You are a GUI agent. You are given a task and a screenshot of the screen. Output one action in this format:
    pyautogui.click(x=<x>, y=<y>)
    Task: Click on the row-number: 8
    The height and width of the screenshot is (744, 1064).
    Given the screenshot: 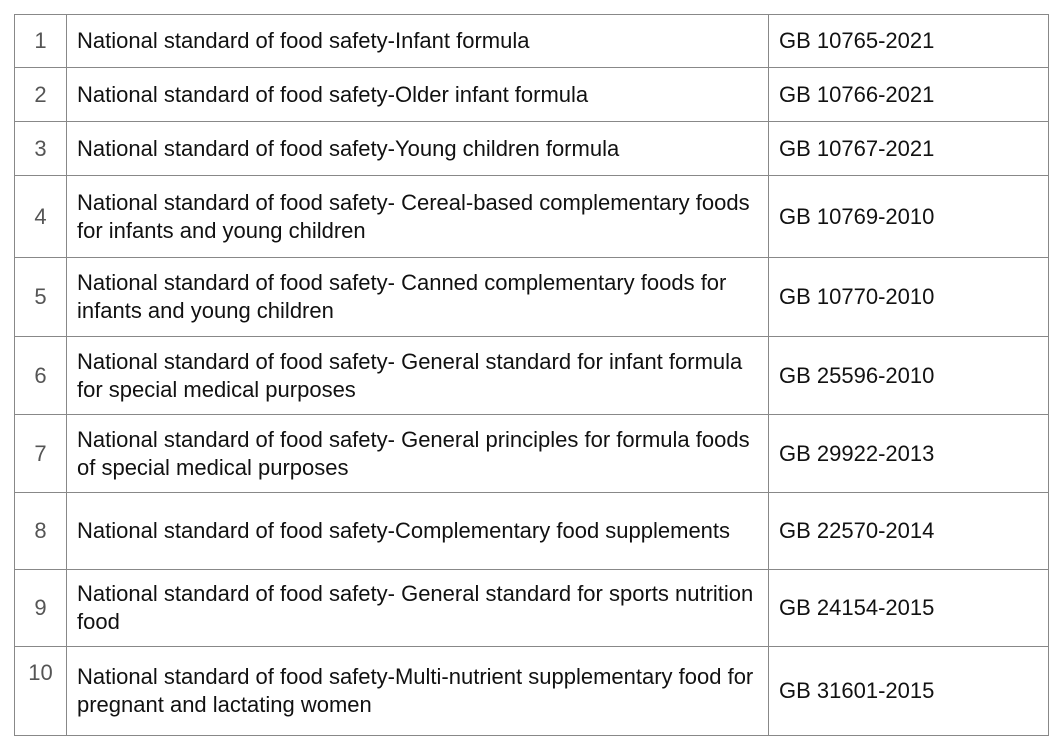 What is the action you would take?
    pyautogui.click(x=40, y=531)
    